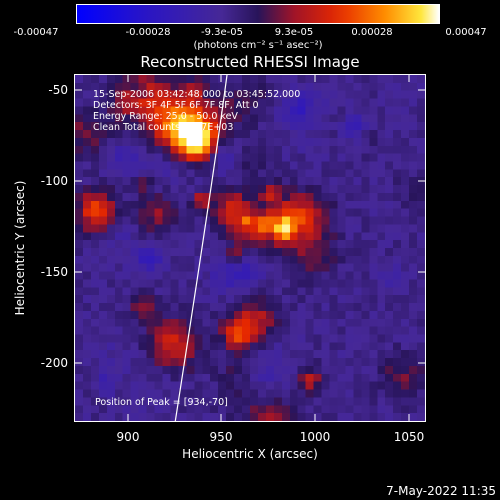  I want to click on x-tick-label: 950, so click(221, 437).